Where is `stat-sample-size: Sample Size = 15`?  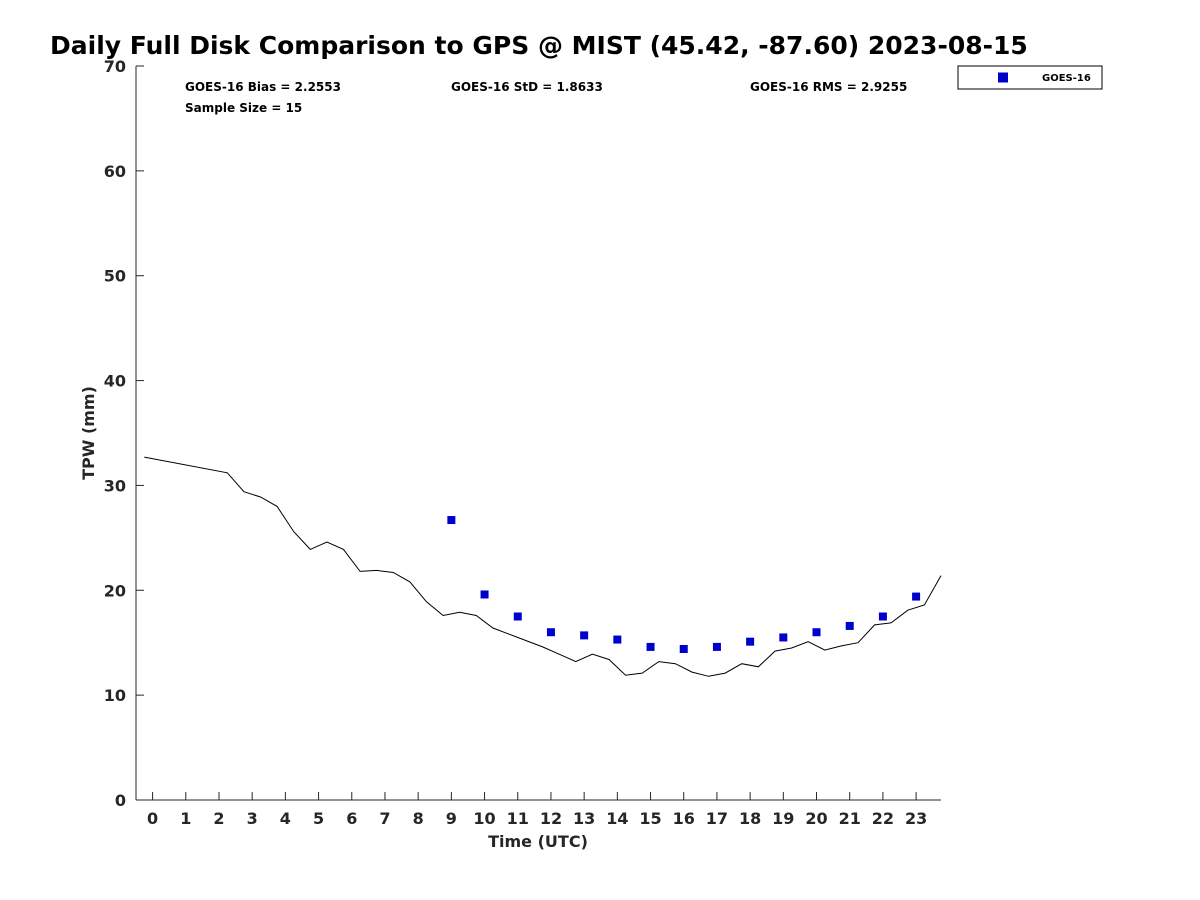
stat-sample-size: Sample Size = 15 is located at coordinates (243, 108).